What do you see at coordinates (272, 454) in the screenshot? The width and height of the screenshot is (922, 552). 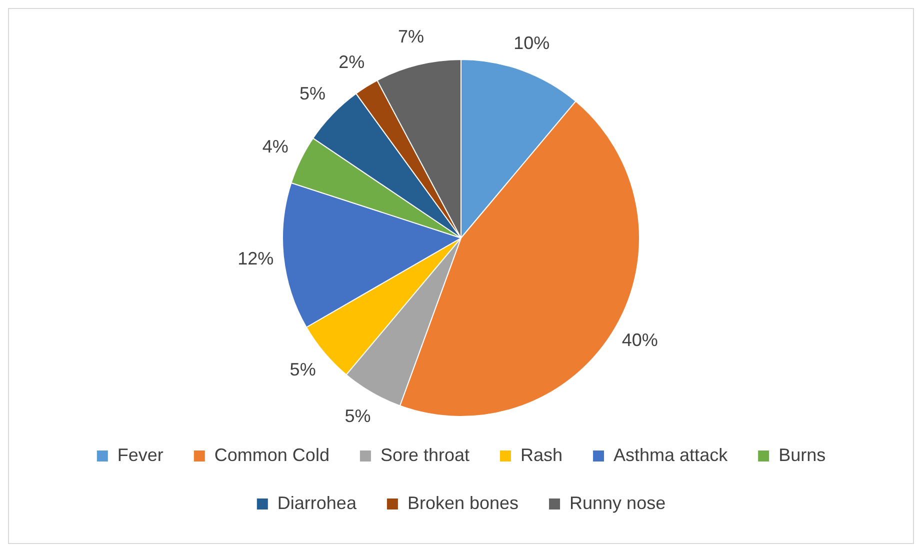 I see `legend-label: Common Cold` at bounding box center [272, 454].